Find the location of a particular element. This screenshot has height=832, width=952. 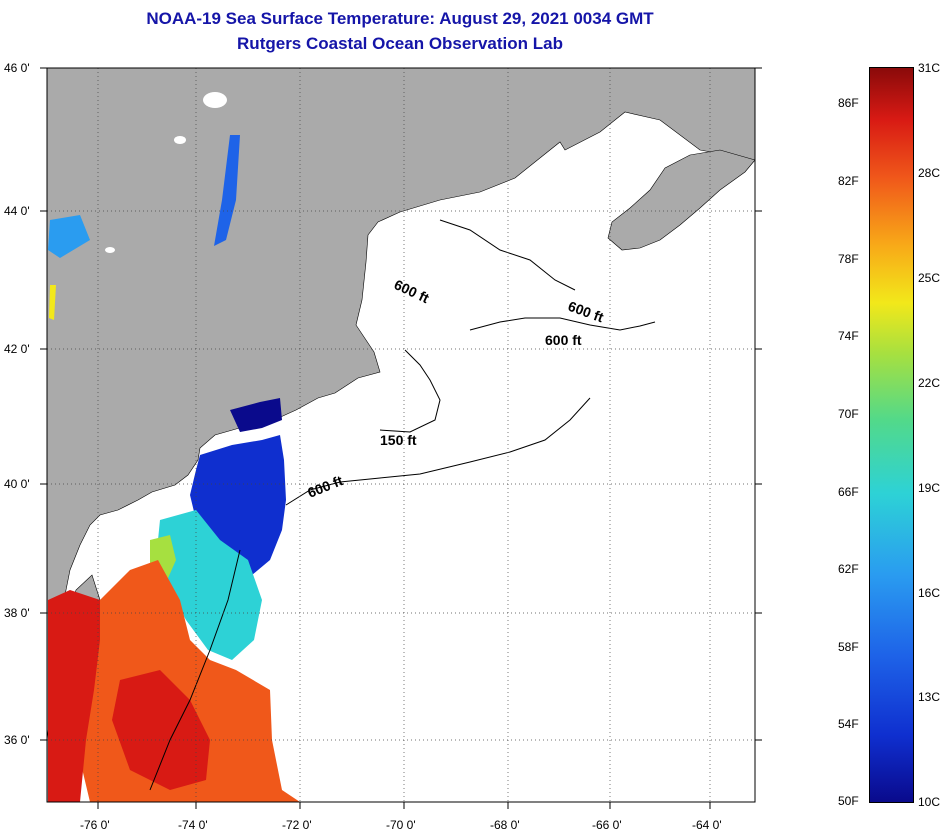

contour-label: 150 ft is located at coordinates (398, 440).